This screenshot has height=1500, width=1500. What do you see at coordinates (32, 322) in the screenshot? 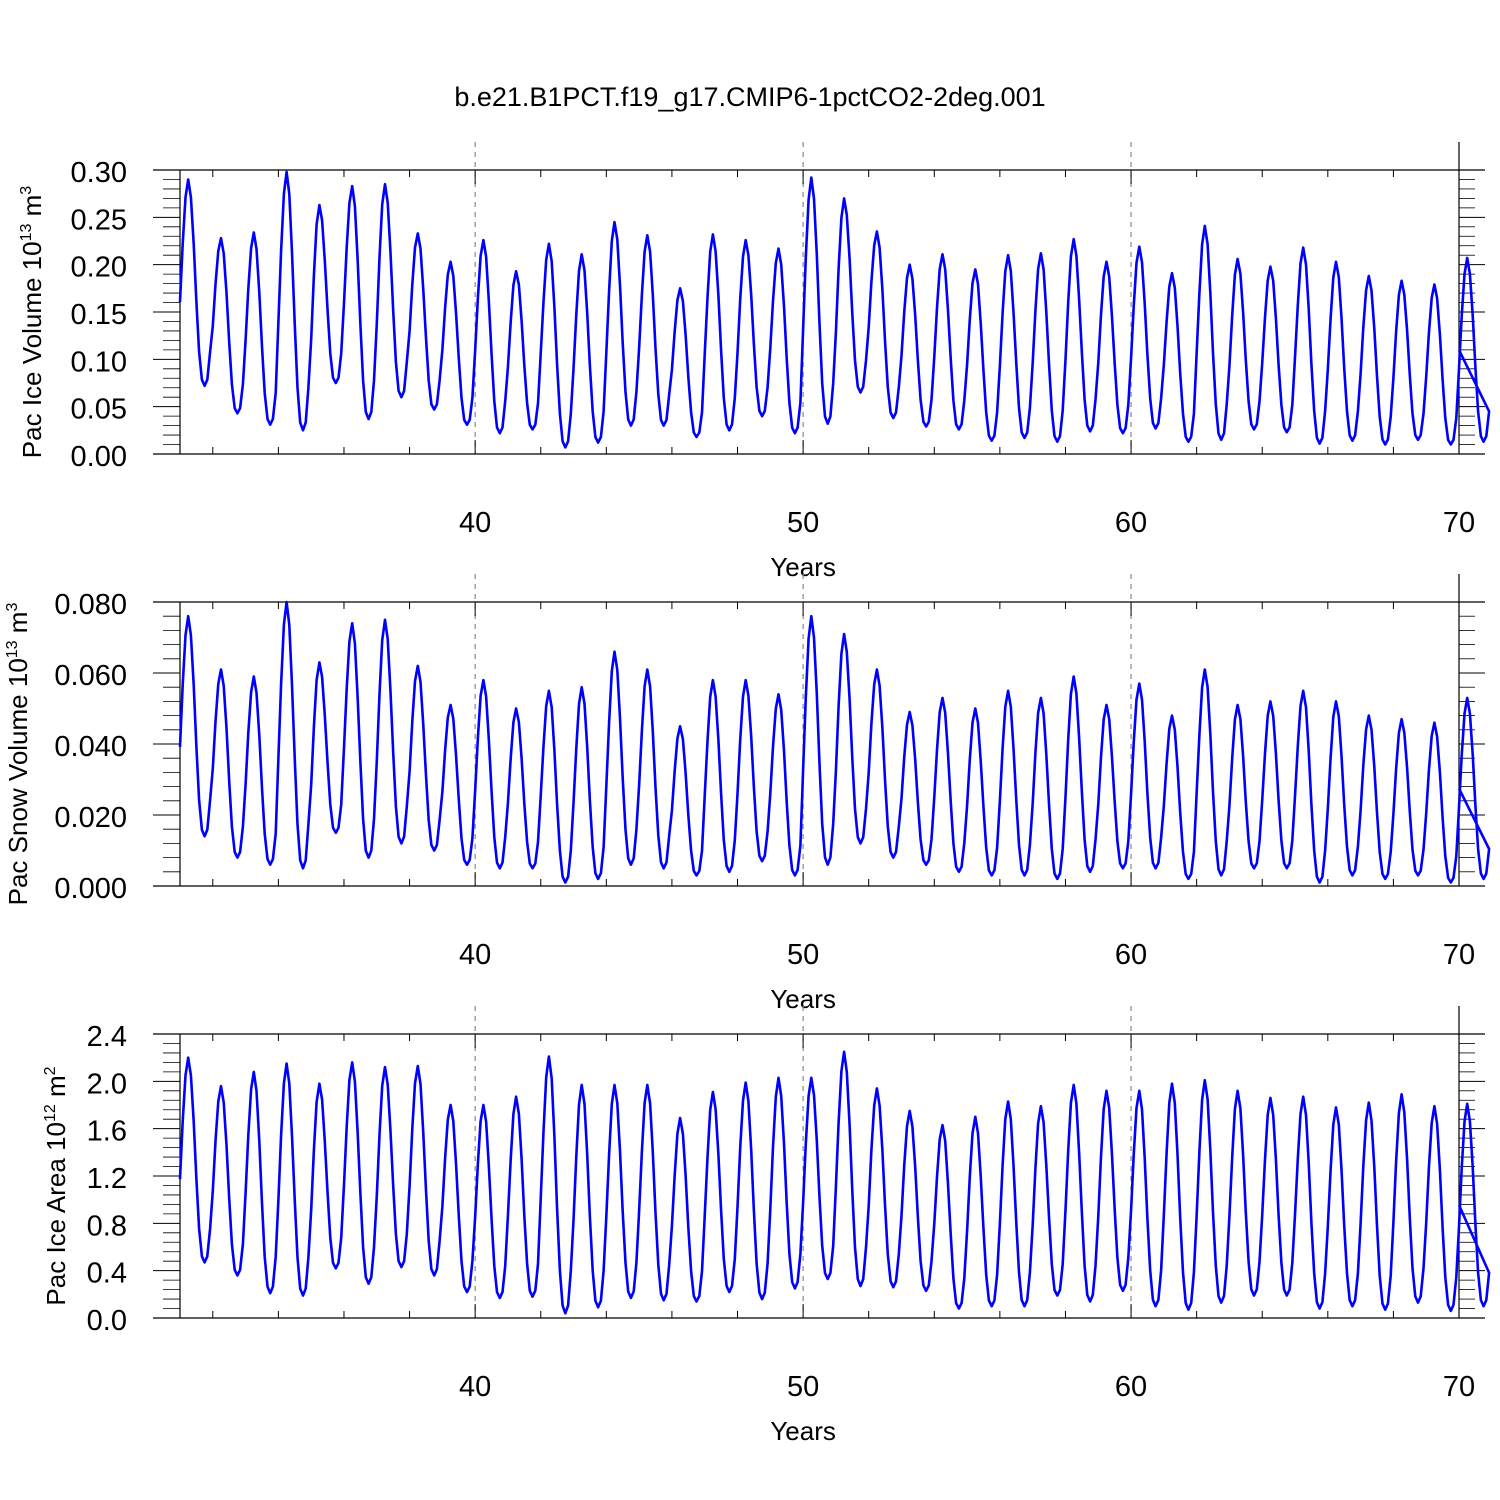
I see `y-axis-label: Pac Ice Volume 1013 m3` at bounding box center [32, 322].